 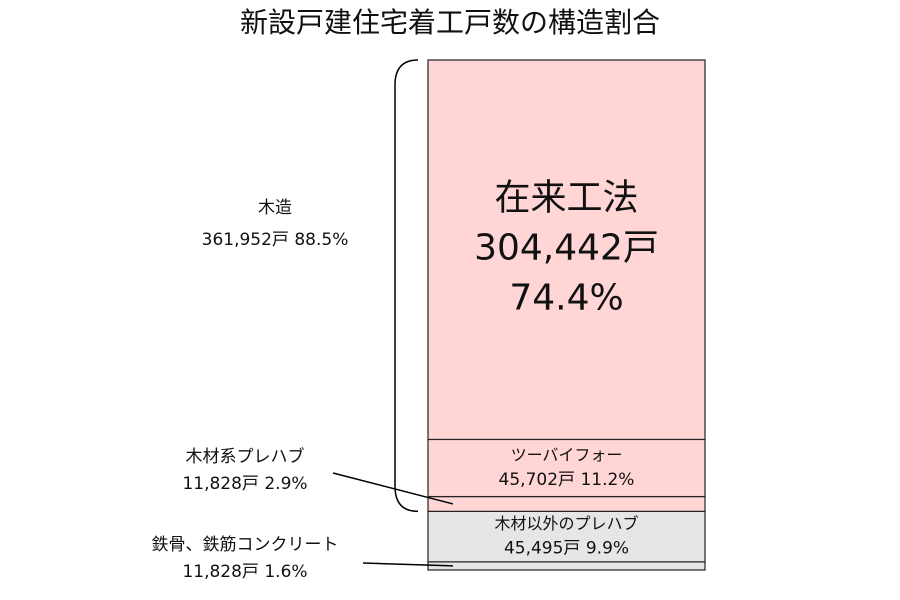 I want to click on segment-name: 在来工法, so click(x=566, y=198).